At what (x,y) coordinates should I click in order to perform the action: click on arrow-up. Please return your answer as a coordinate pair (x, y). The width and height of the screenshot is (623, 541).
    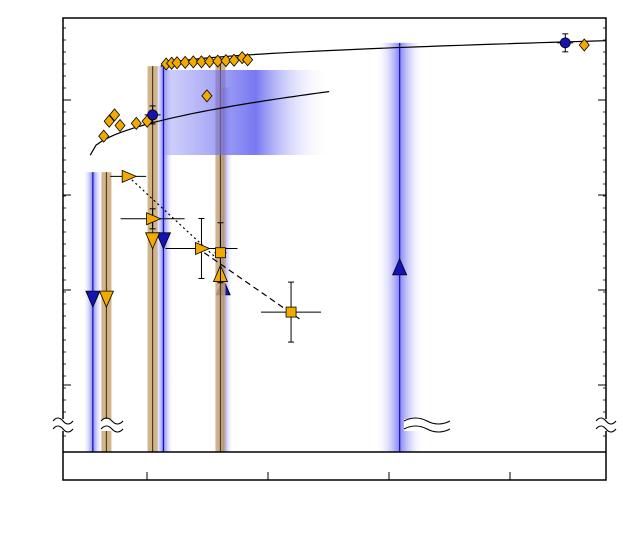
    Looking at the image, I should click on (400, 266).